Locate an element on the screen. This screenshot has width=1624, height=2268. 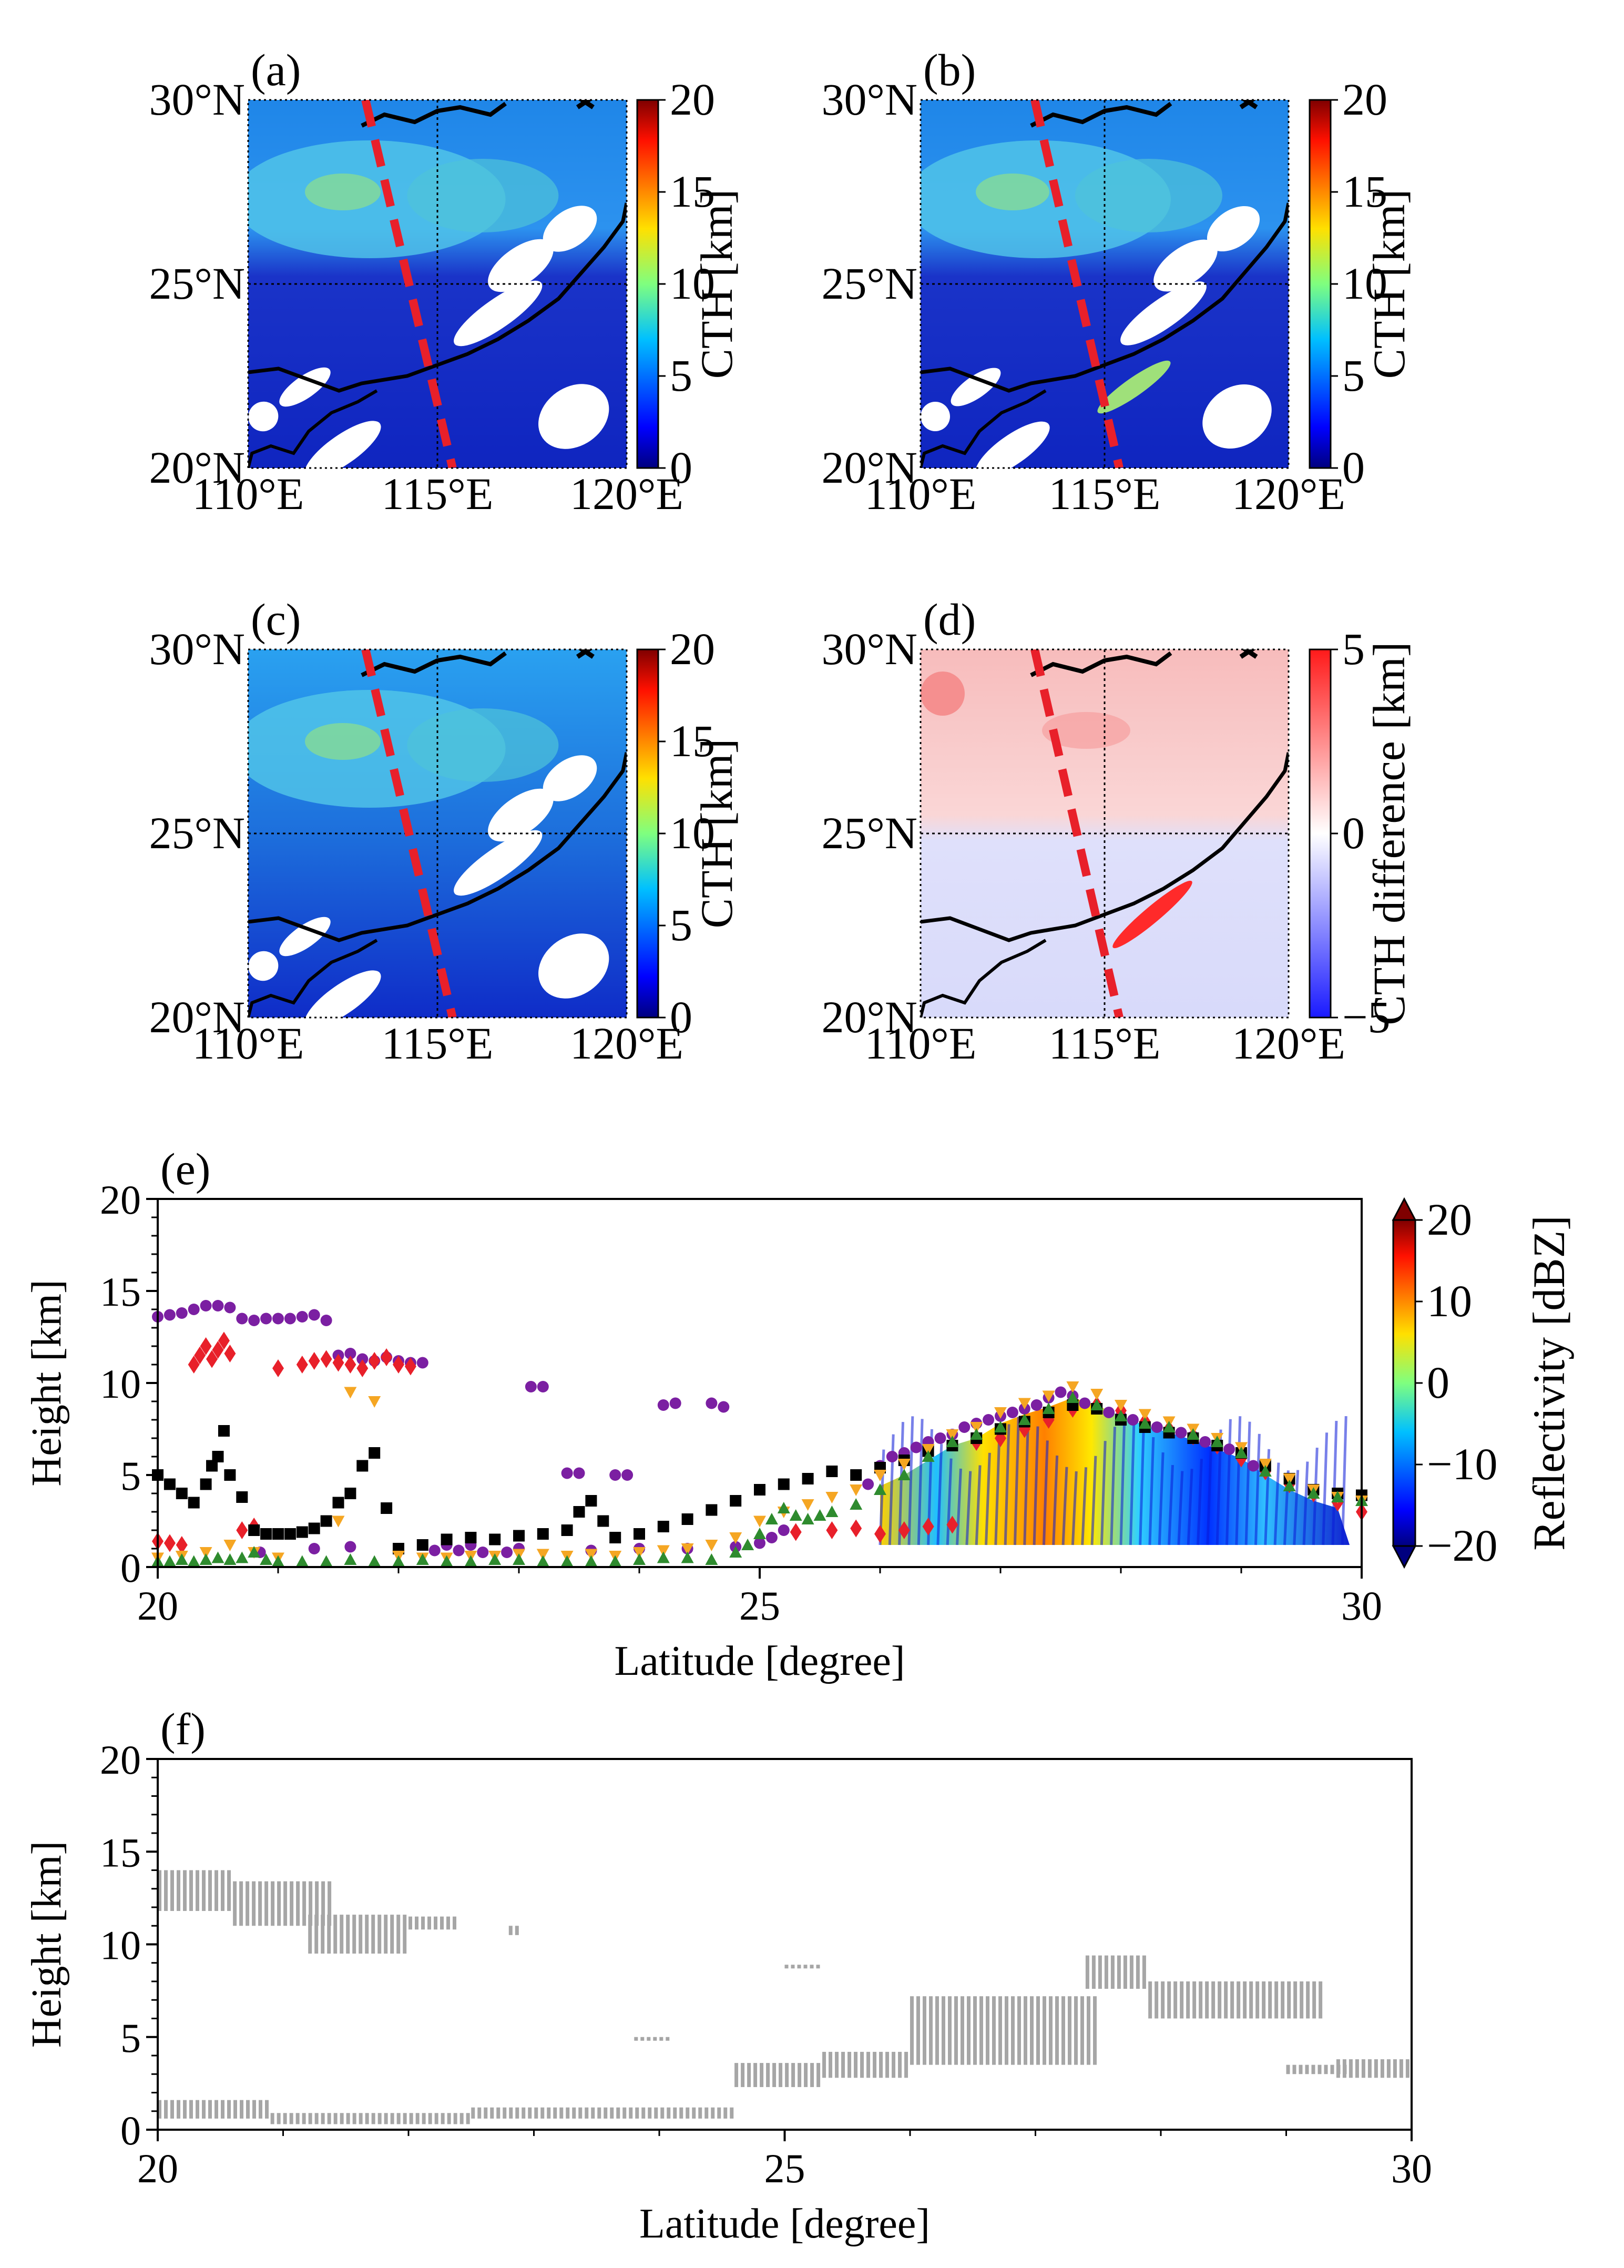
y-tick-label: 15 is located at coordinates (120, 1292).